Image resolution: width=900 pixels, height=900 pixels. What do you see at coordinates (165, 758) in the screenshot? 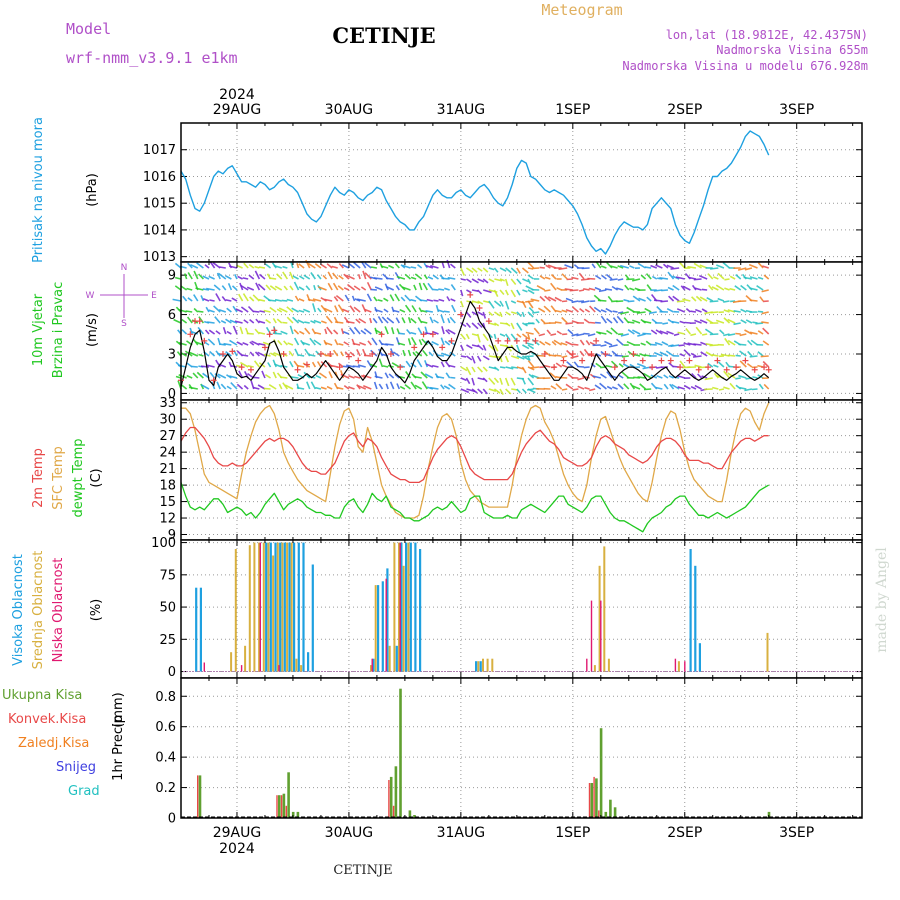
I see `precip-ytick-label: 0.4` at bounding box center [165, 758].